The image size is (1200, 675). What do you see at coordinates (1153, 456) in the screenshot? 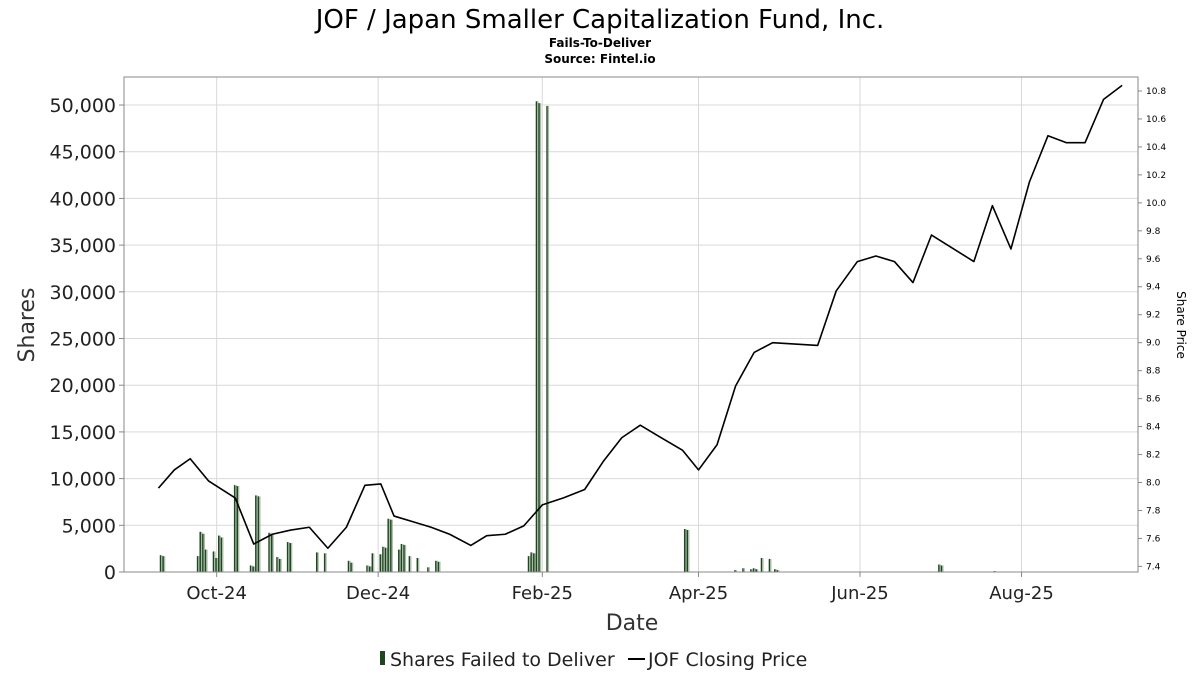
I see `y2-tick-label: 8.2` at bounding box center [1153, 456].